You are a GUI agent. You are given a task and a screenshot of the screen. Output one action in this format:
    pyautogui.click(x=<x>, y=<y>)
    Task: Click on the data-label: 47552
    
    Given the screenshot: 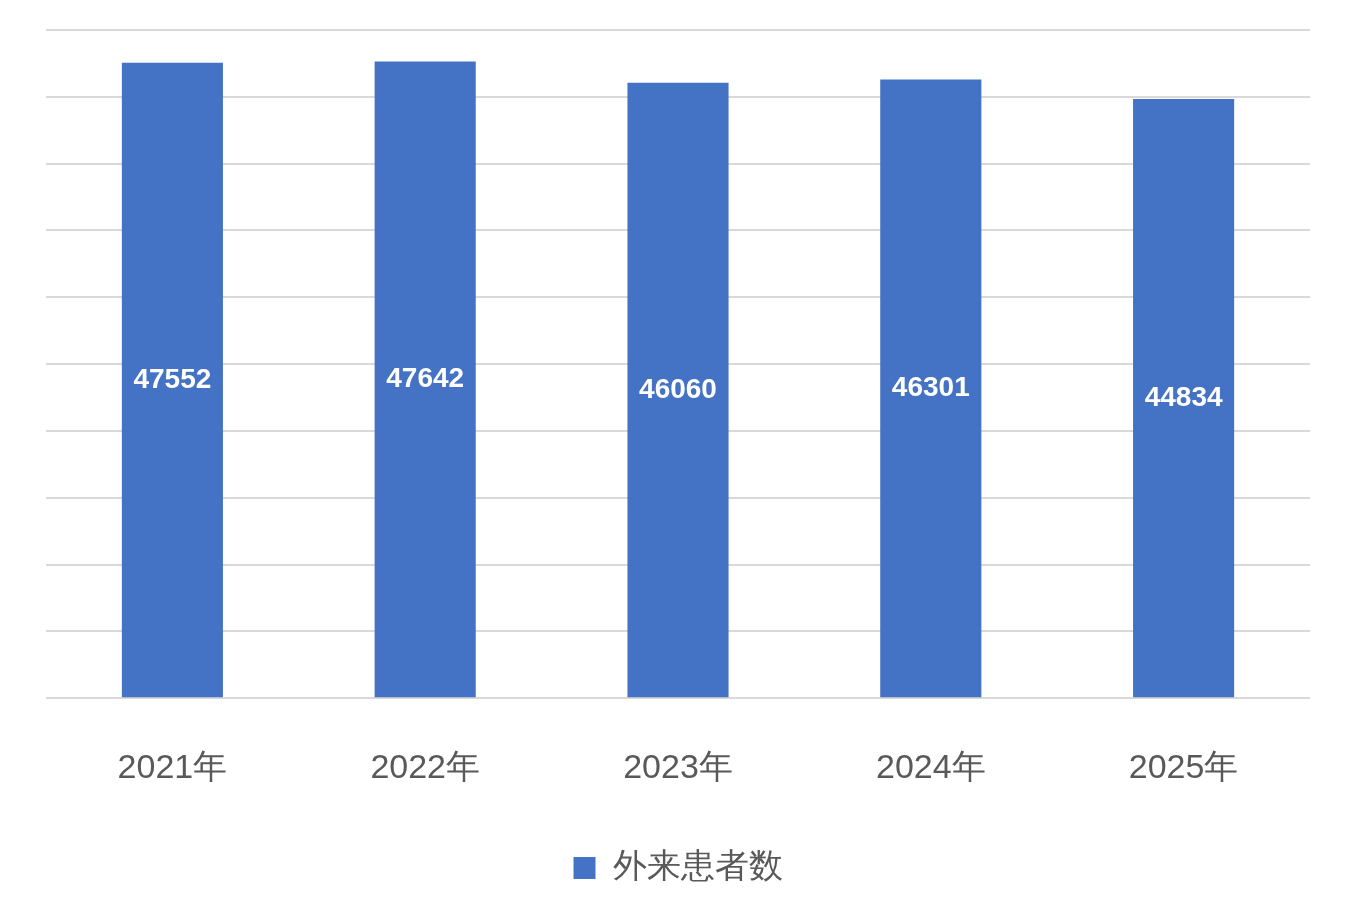 What is the action you would take?
    pyautogui.click(x=172, y=378)
    